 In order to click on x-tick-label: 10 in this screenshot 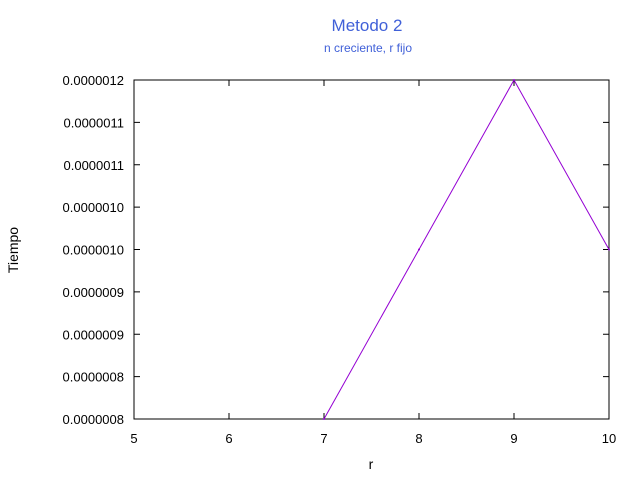, I will do `click(609, 438)`.